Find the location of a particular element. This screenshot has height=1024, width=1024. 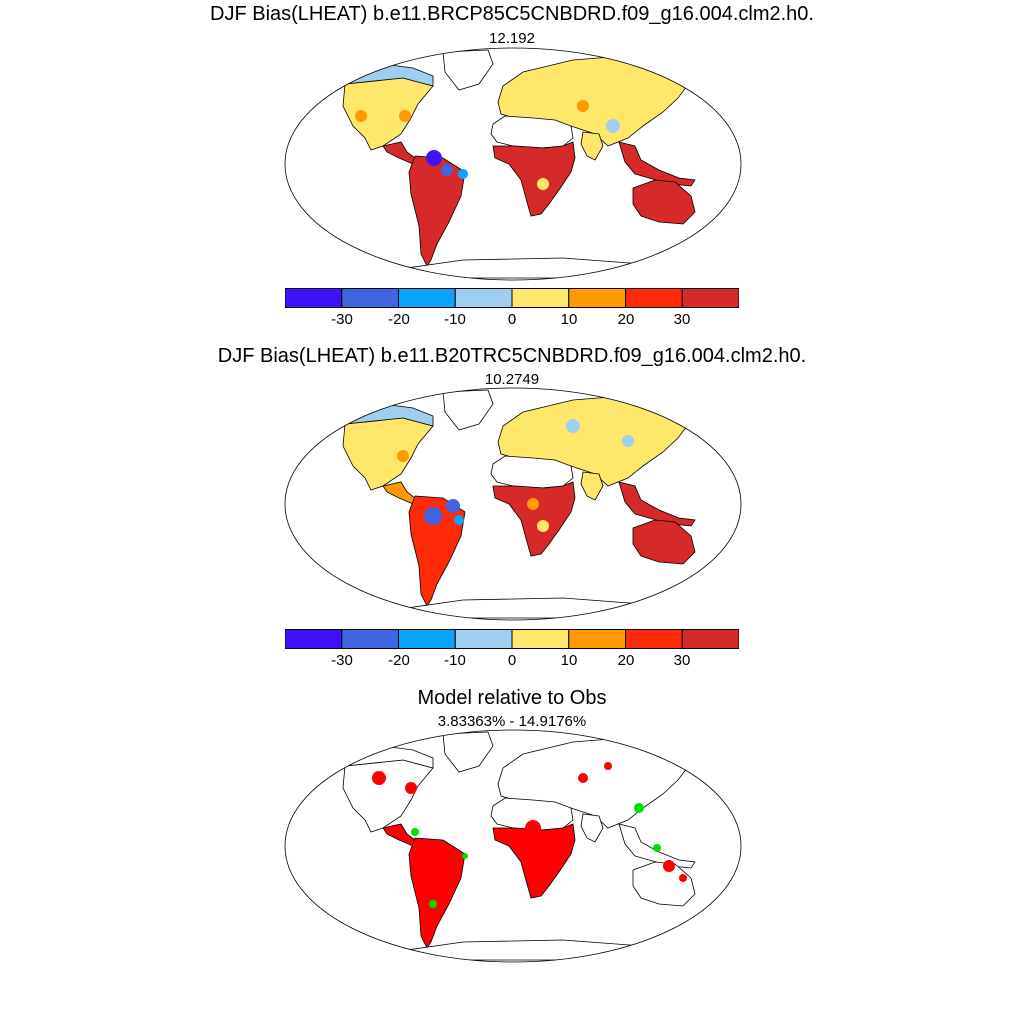

colorbar-2-tick-label: -20 is located at coordinates (399, 660).